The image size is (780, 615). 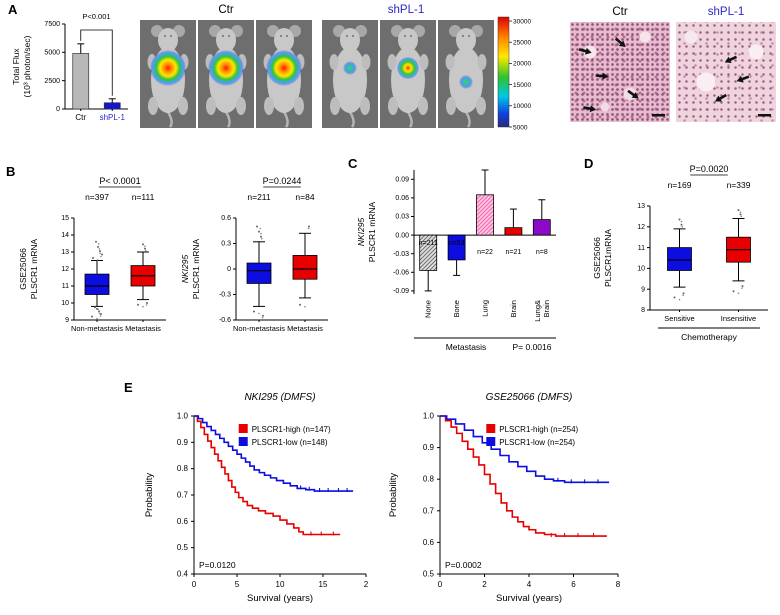 I want to click on svg-text: 5000, so click(x=520, y=127).